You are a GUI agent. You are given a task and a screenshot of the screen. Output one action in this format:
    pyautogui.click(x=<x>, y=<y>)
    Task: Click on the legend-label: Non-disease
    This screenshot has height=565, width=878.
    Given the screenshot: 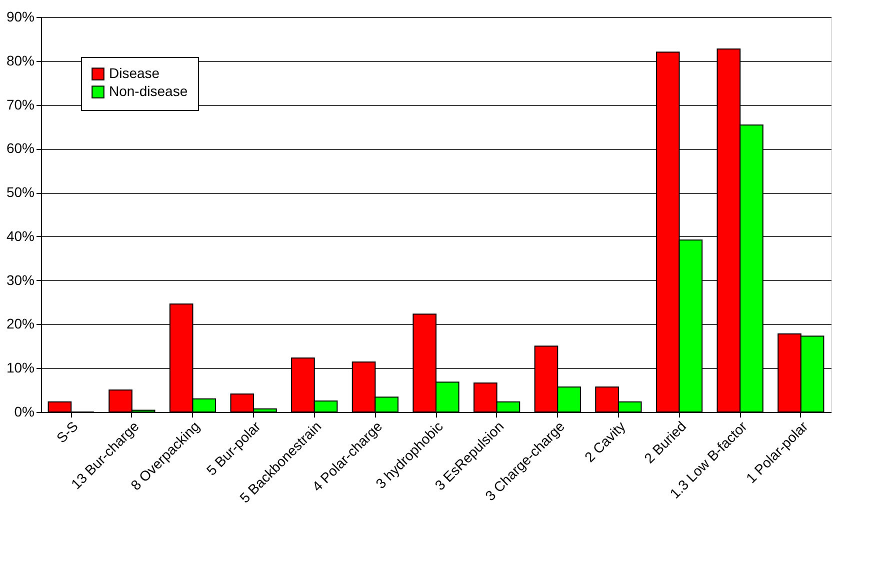 What is the action you would take?
    pyautogui.click(x=148, y=91)
    